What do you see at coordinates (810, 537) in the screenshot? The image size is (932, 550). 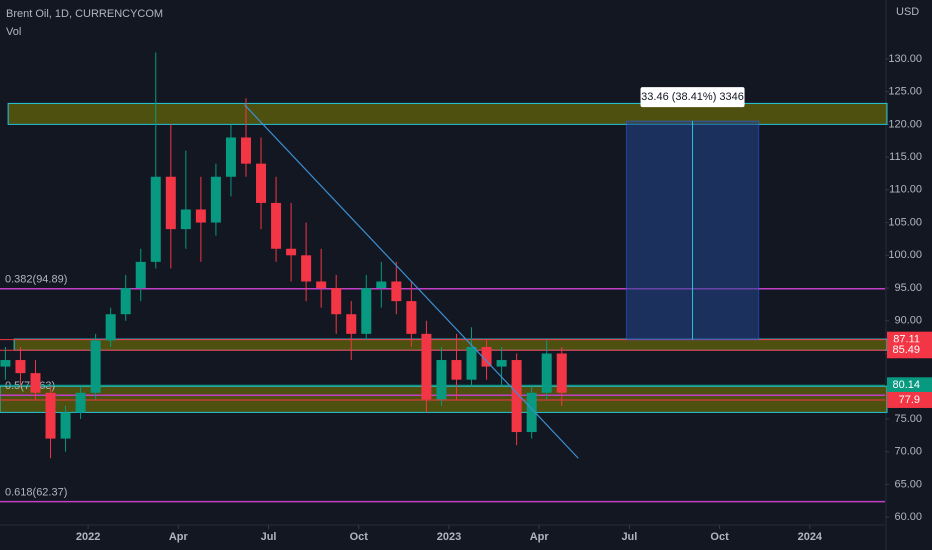 I see `x-tick-label: 2024` at bounding box center [810, 537].